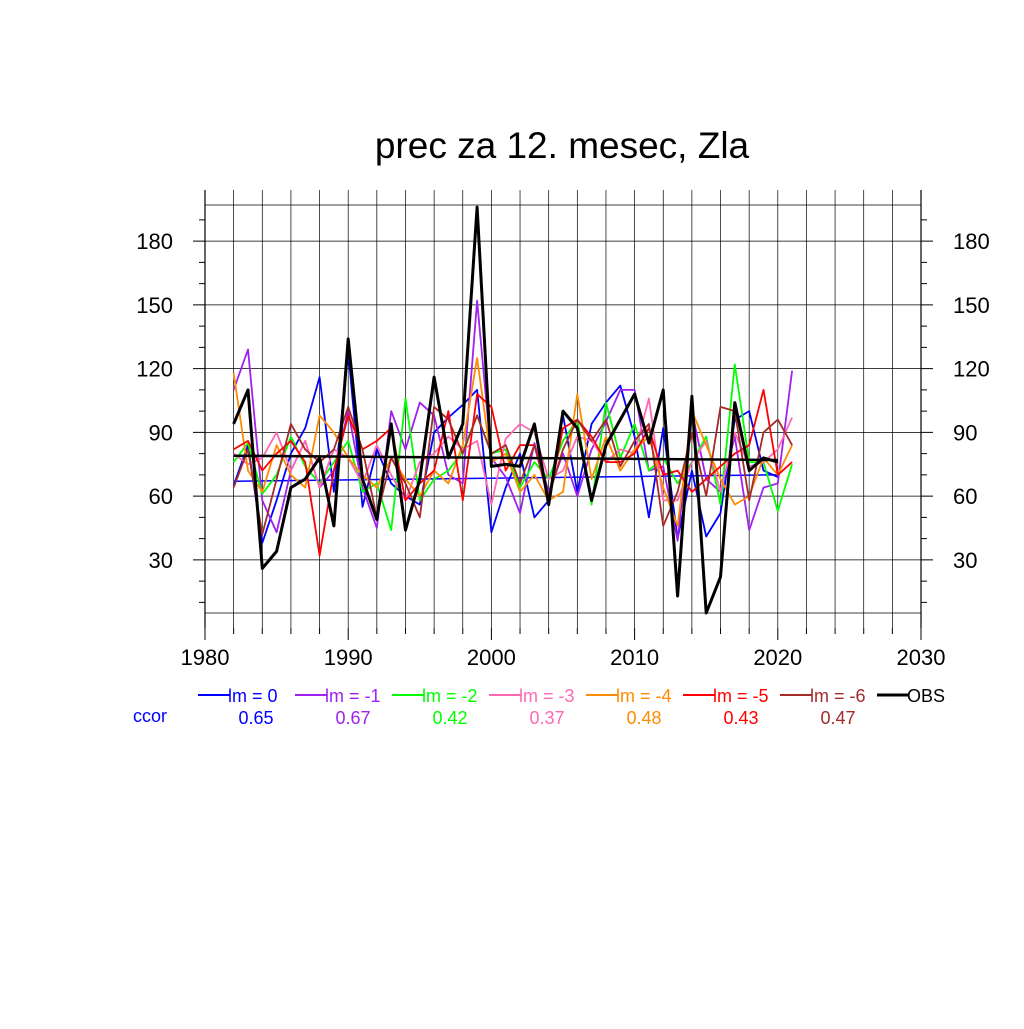 This screenshot has height=1029, width=1024. I want to click on y-tick-label-right: 150, so click(971, 305).